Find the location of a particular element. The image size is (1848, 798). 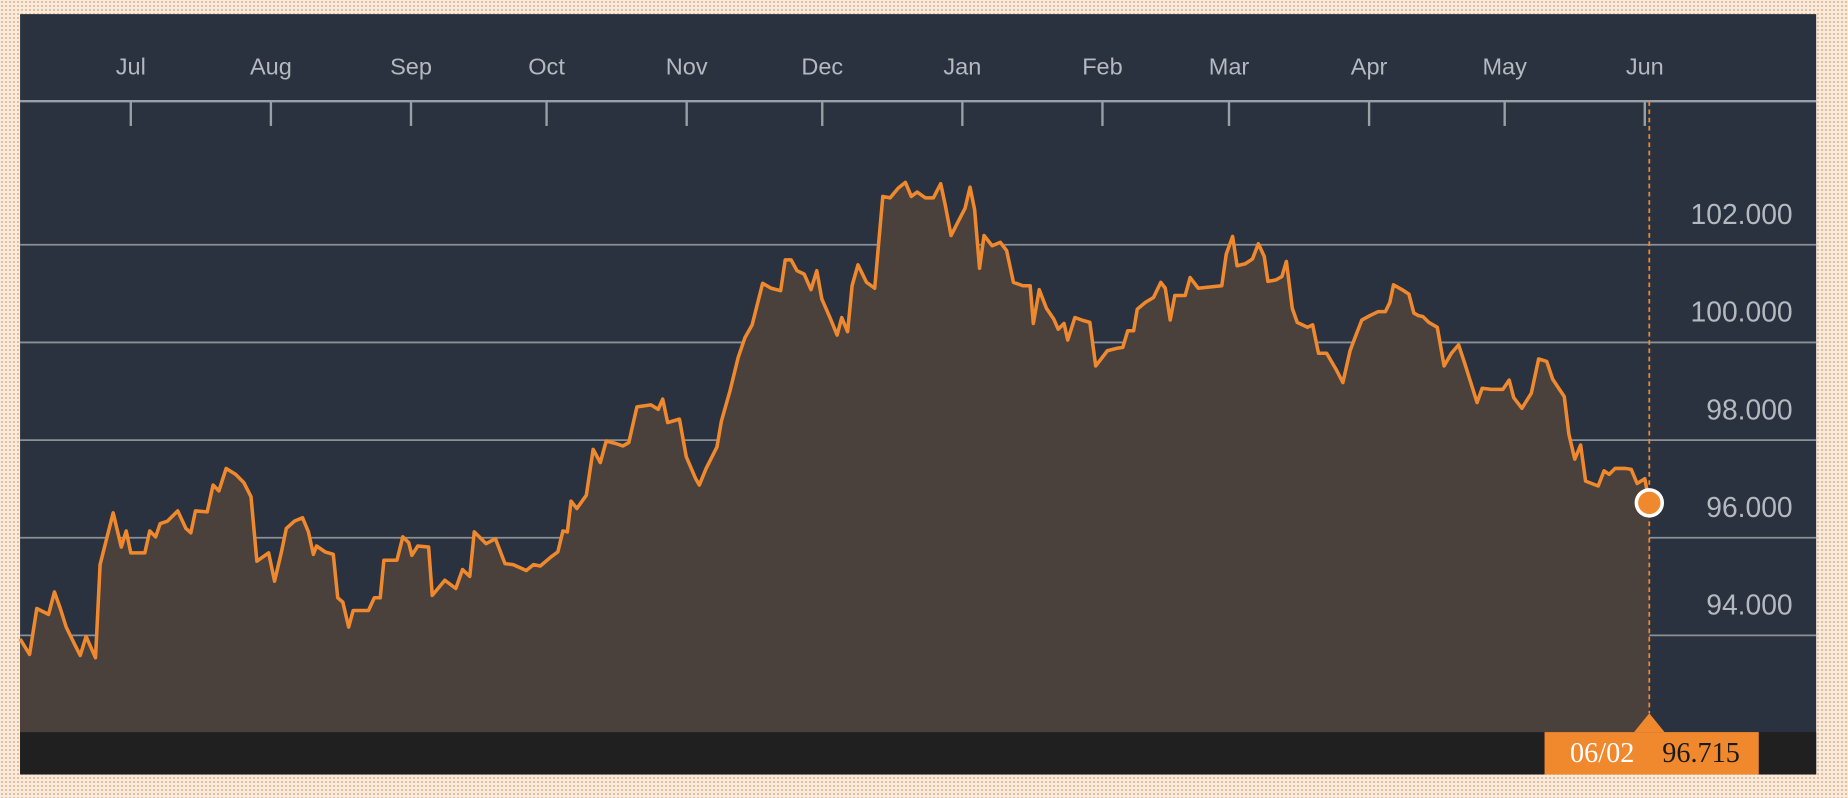

x-tick-label: Nov is located at coordinates (687, 66).